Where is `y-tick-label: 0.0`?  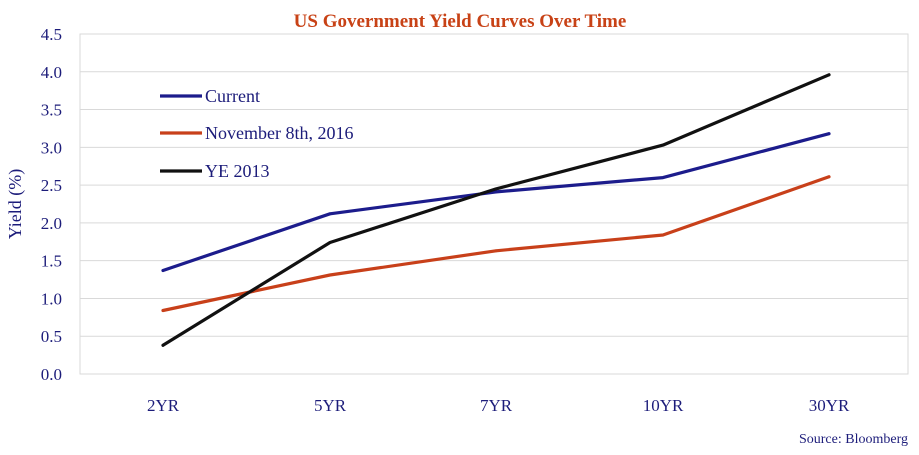
y-tick-label: 0.0 is located at coordinates (51, 374).